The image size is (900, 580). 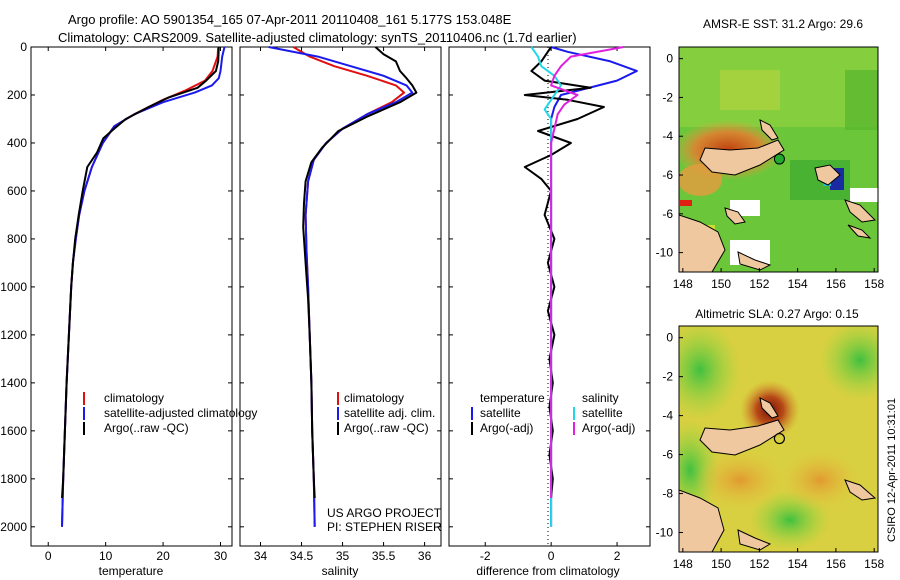 I want to click on x-tick-label: -2, so click(x=485, y=556).